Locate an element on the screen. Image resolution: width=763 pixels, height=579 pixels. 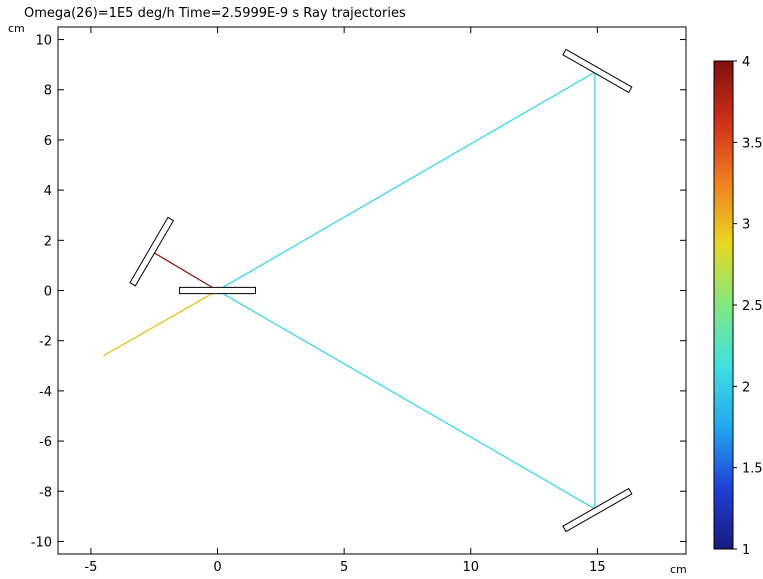
x-tick-label: 0 is located at coordinates (217, 567).